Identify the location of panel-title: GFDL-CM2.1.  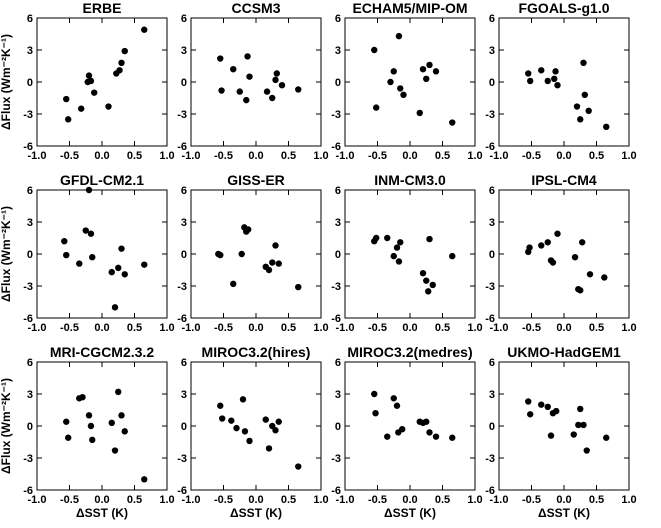
(102, 180).